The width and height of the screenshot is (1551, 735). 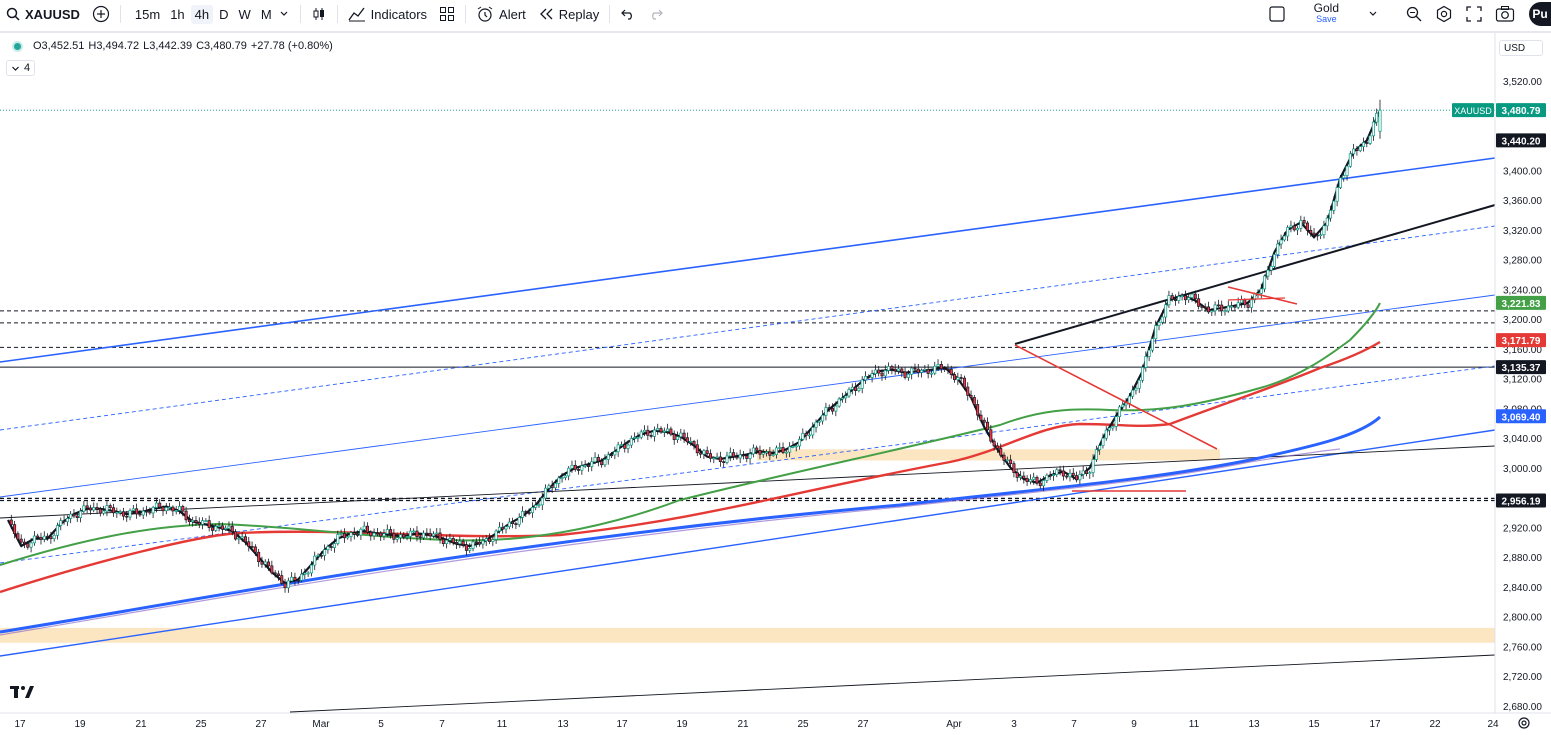 What do you see at coordinates (775, 723) in the screenshot?
I see `time-axis-background` at bounding box center [775, 723].